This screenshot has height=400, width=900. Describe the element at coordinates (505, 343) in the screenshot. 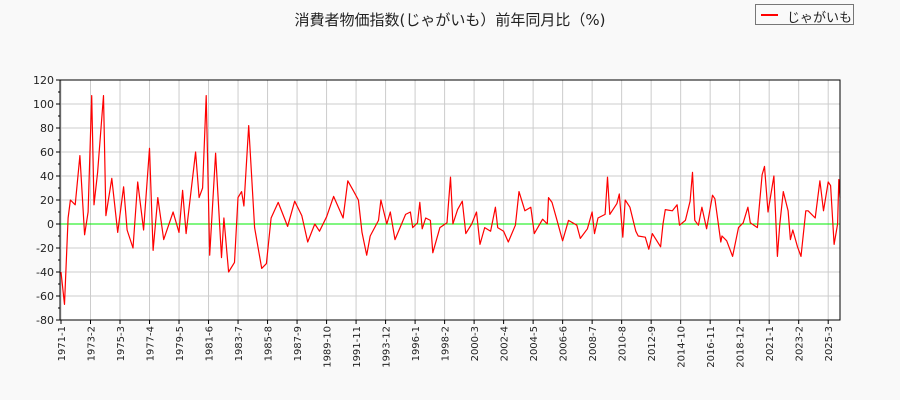

I see `x-tick-label: 2002-4` at that location.